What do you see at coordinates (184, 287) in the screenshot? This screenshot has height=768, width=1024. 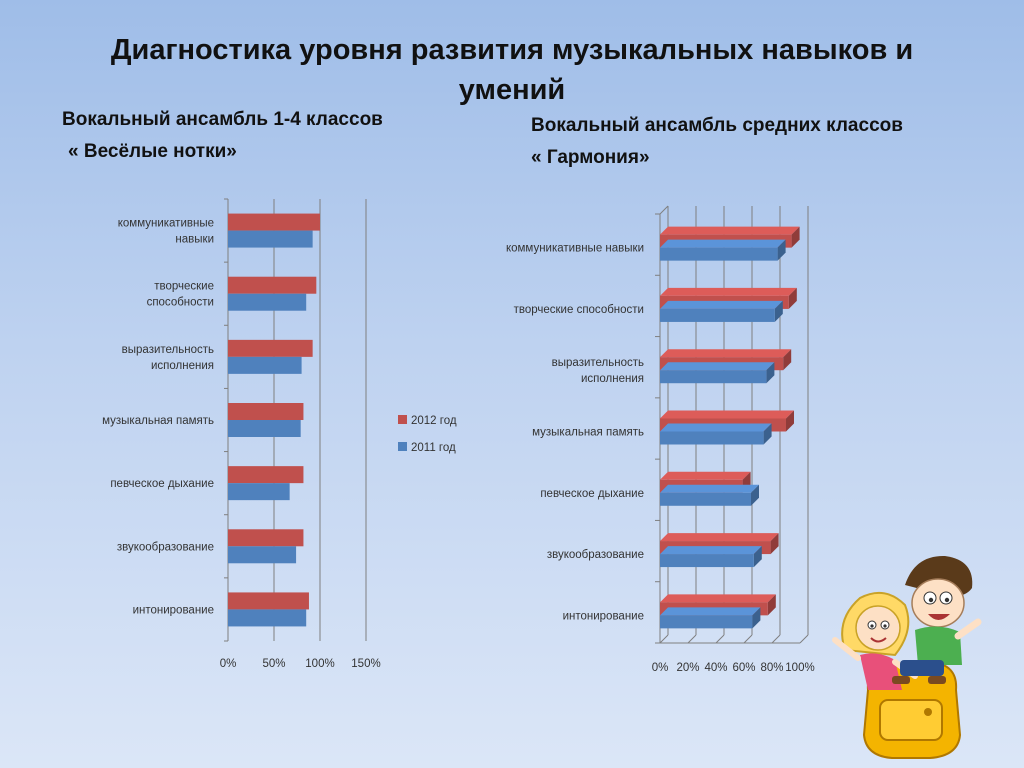 I see `category-label-line: творческие` at bounding box center [184, 287].